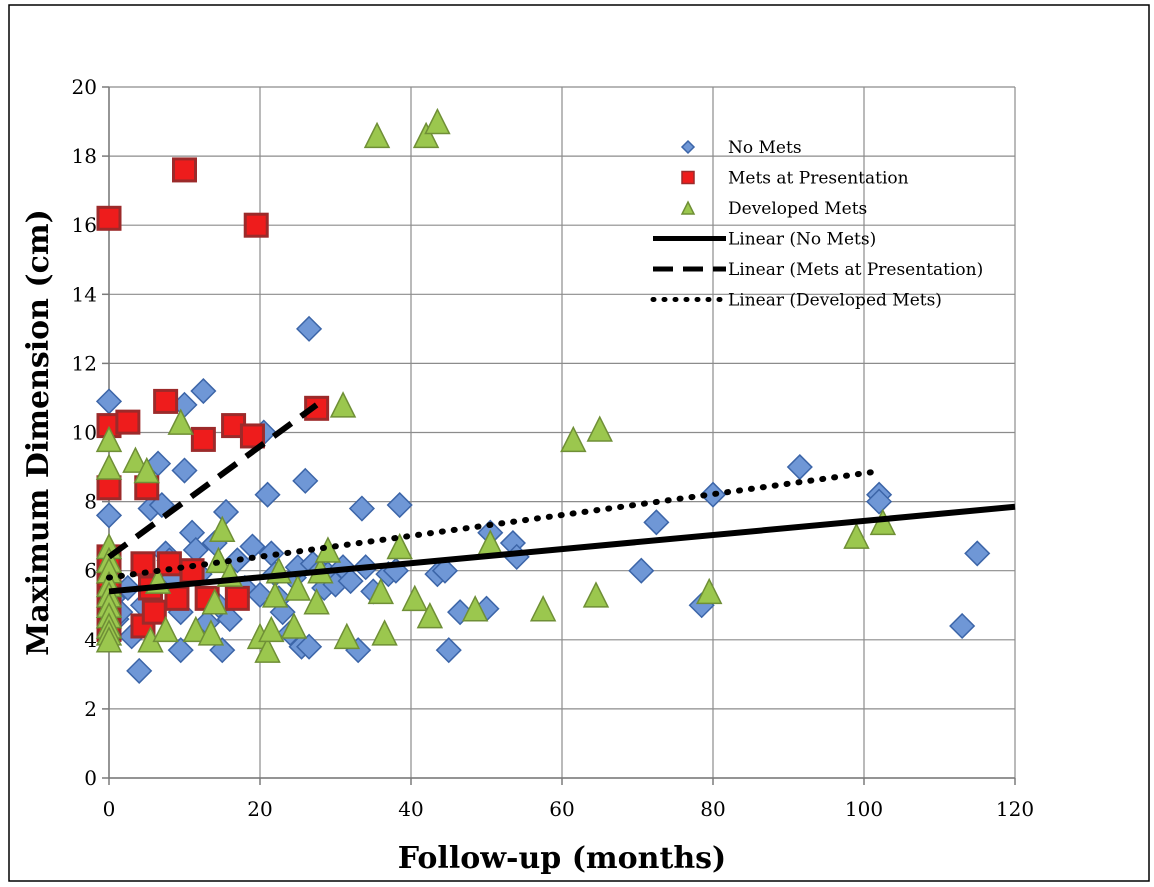 The height and width of the screenshot is (887, 1154). I want to click on y-tick-label: 0, so click(90, 778).